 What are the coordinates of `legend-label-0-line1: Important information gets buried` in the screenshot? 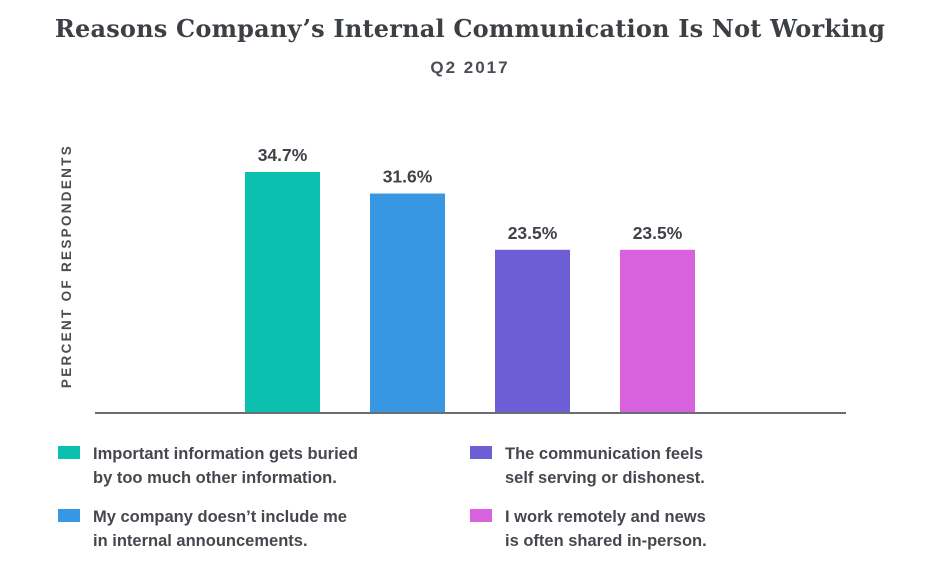 It's located at (225, 454).